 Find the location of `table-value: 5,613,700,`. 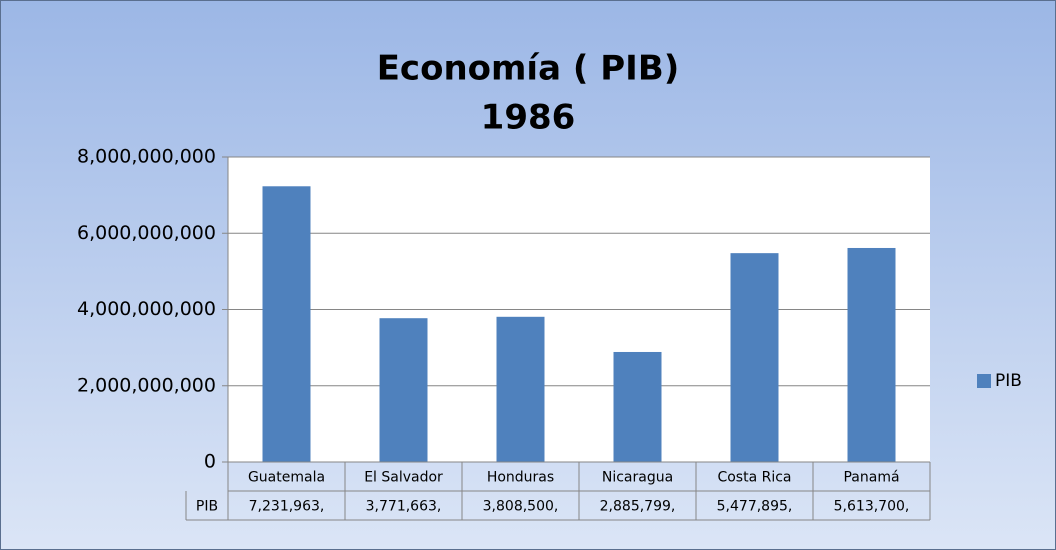

table-value: 5,613,700, is located at coordinates (872, 507).